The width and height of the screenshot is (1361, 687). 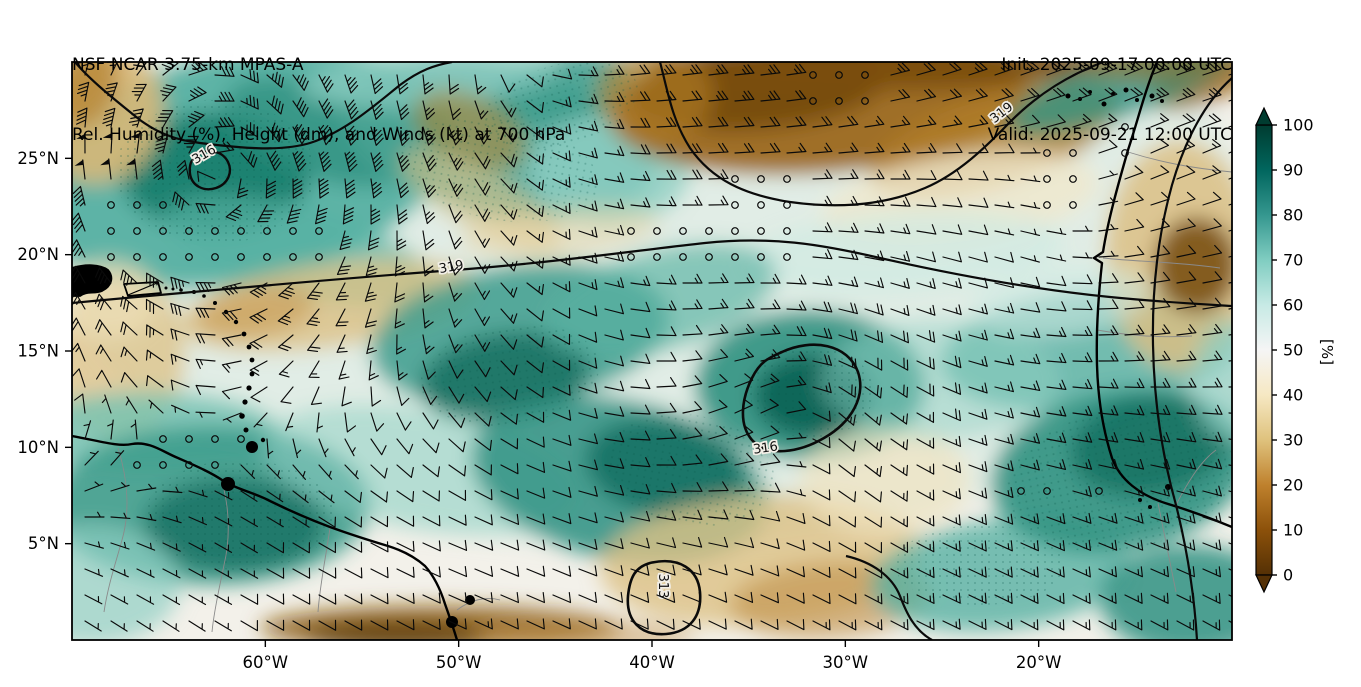 I want to click on colorbar-tick-label: 100, so click(x=1298, y=125).